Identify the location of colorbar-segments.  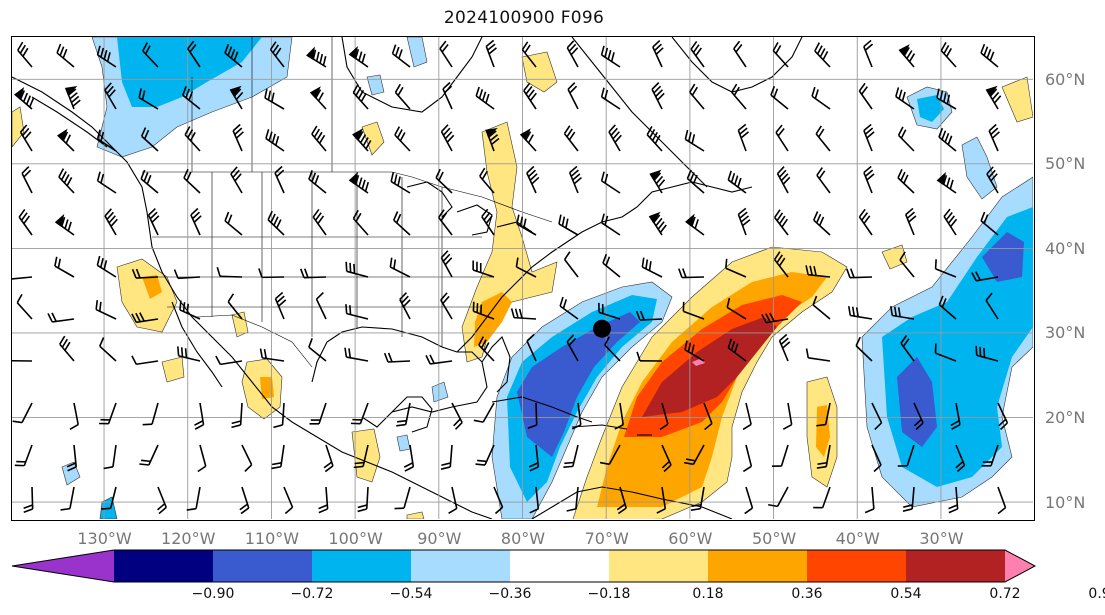
(524, 566).